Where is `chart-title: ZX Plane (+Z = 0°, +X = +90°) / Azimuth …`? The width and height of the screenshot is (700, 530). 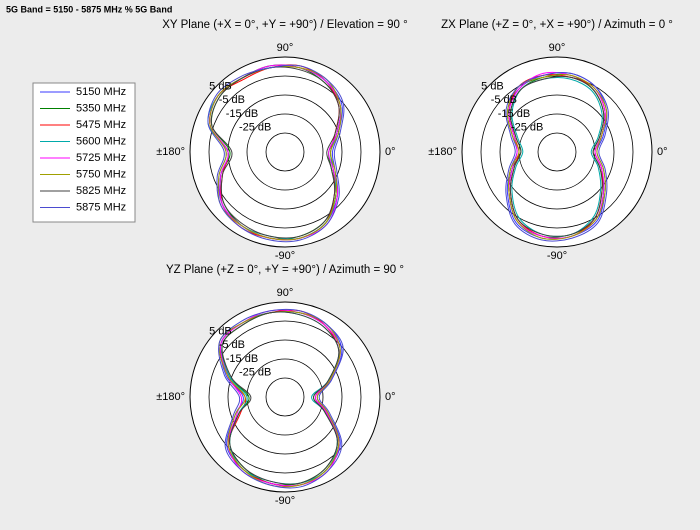 chart-title: ZX Plane (+Z = 0°, +X = +90°) / Azimuth … is located at coordinates (557, 25).